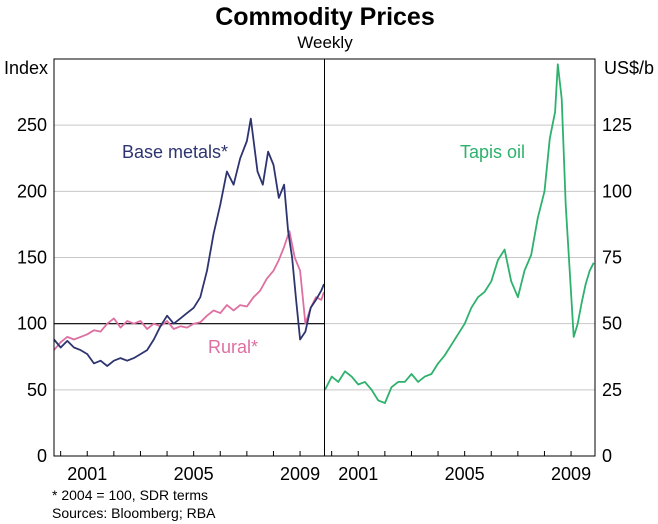 The height and width of the screenshot is (524, 658). What do you see at coordinates (571, 474) in the screenshot?
I see `x-tick-label-right: 2009` at bounding box center [571, 474].